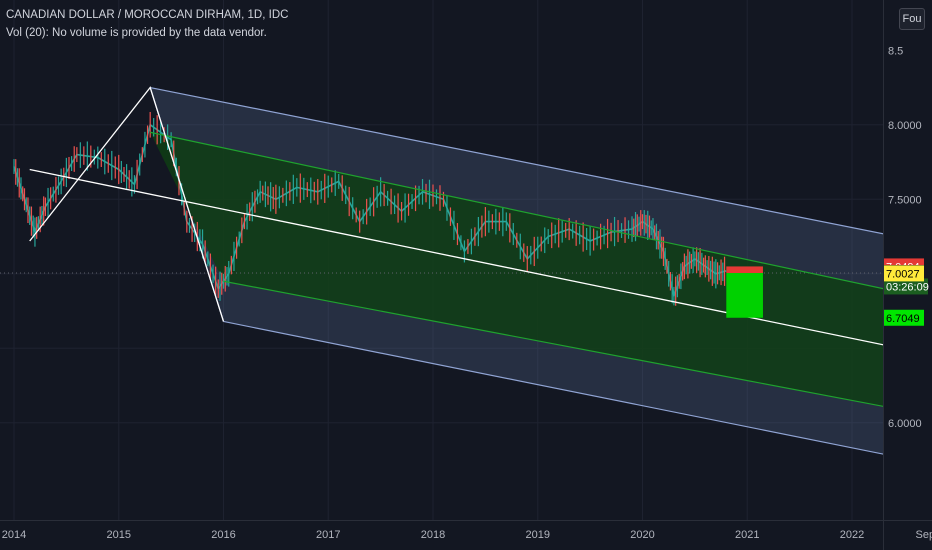 The image size is (932, 550). I want to click on x-tick-label-9: Sep, so click(924, 535).